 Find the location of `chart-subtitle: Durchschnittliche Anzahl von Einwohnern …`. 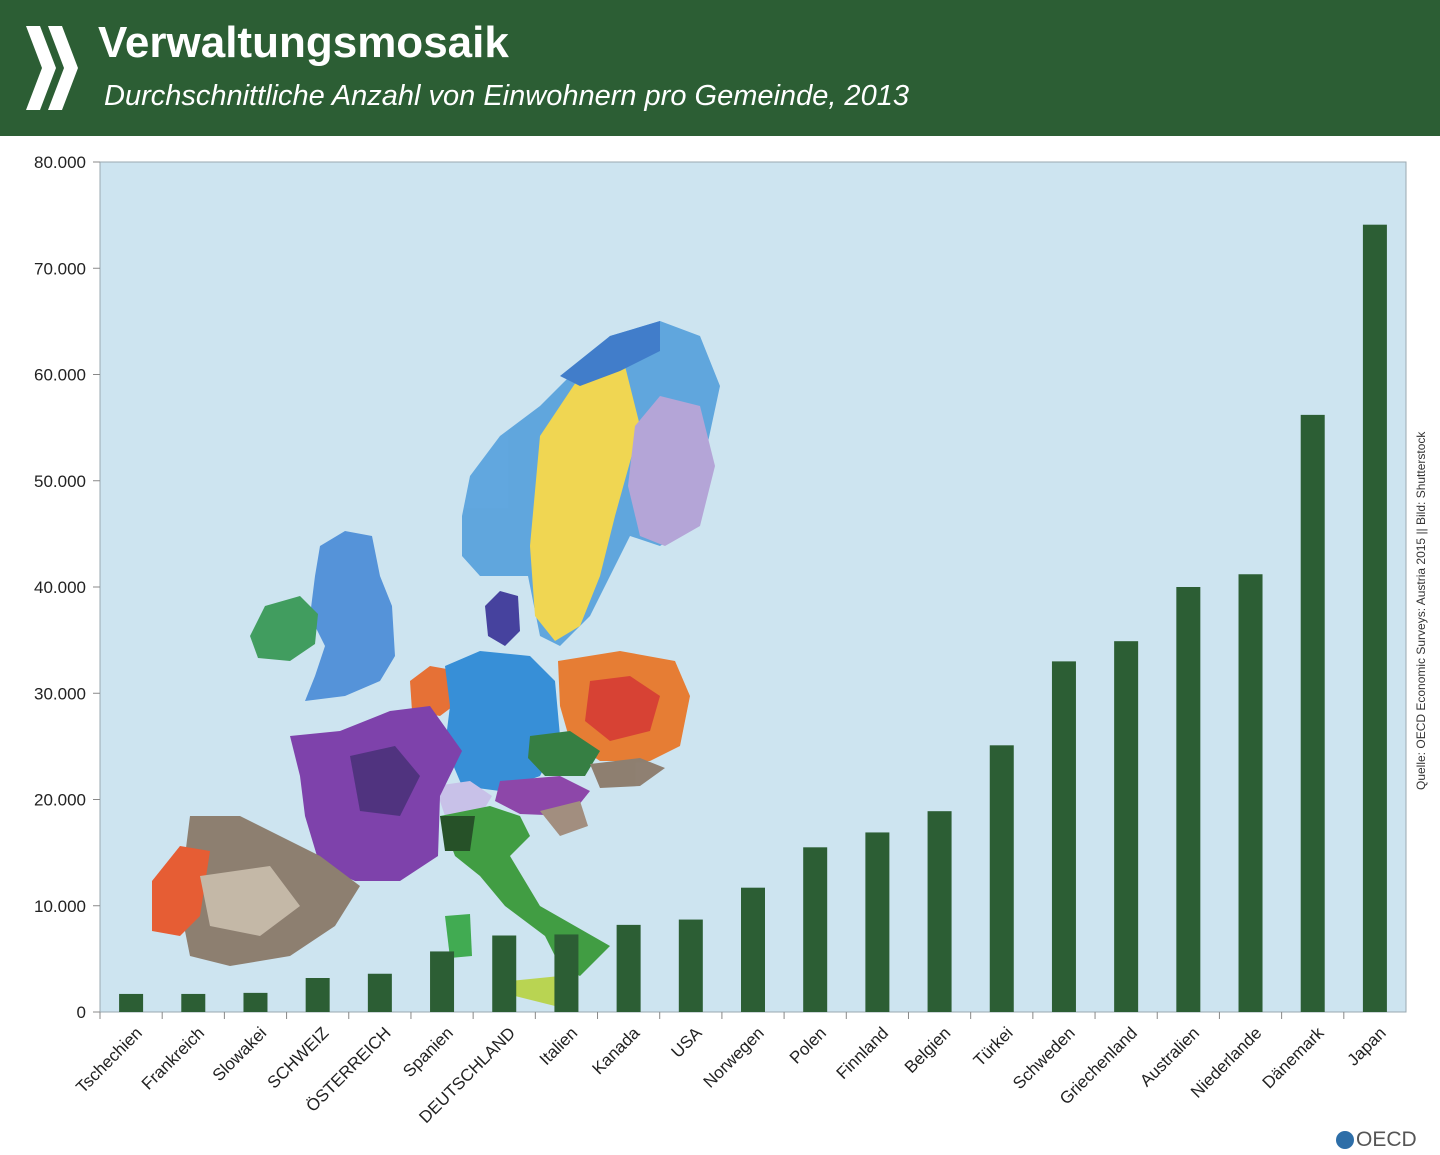

chart-subtitle: Durchschnittliche Anzahl von Einwohnern … is located at coordinates (506, 96).